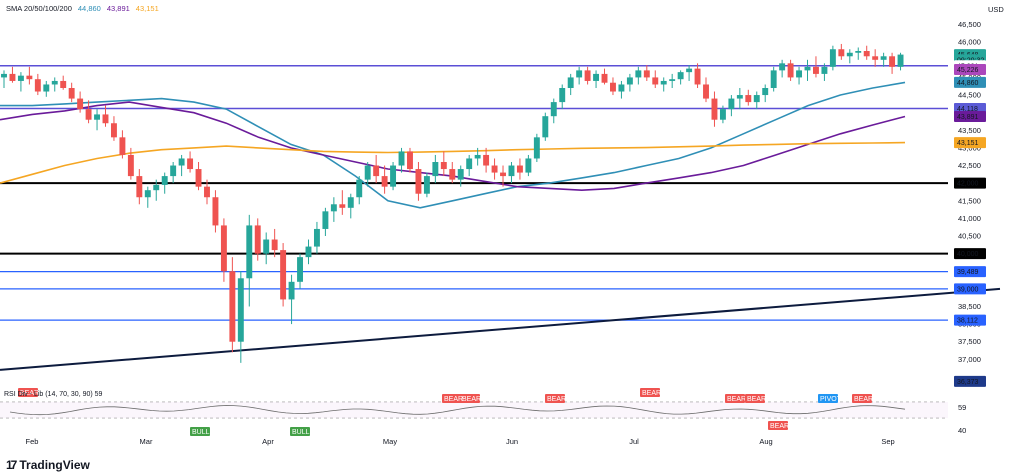 This screenshot has width=1024, height=475. Describe the element at coordinates (969, 306) in the screenshot. I see `y-tick-label: 38,500` at that location.